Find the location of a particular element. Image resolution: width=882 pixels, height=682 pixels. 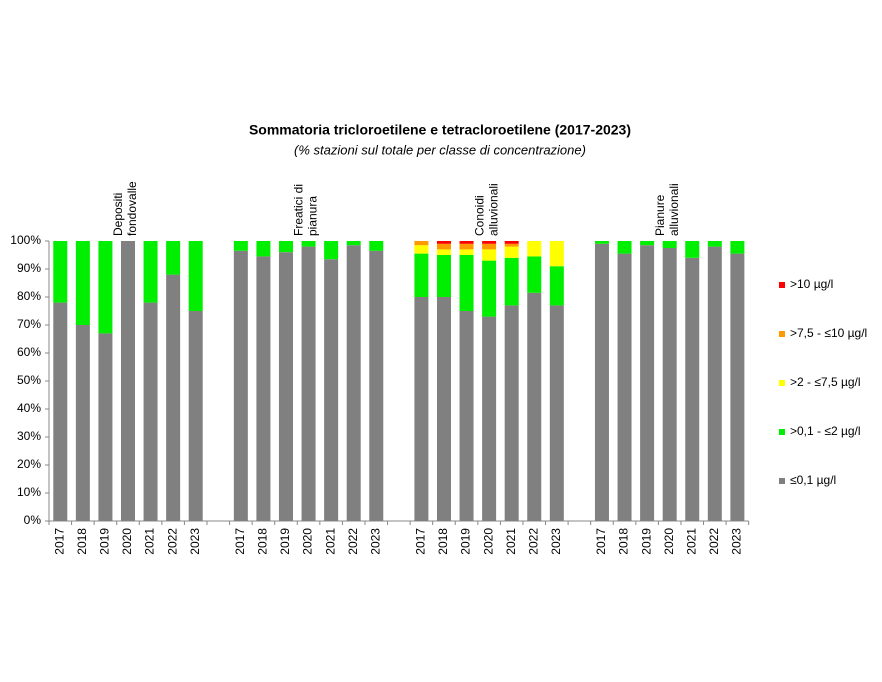

legend-label: >7,5 - ≤10 µg/l is located at coordinates (828, 333).